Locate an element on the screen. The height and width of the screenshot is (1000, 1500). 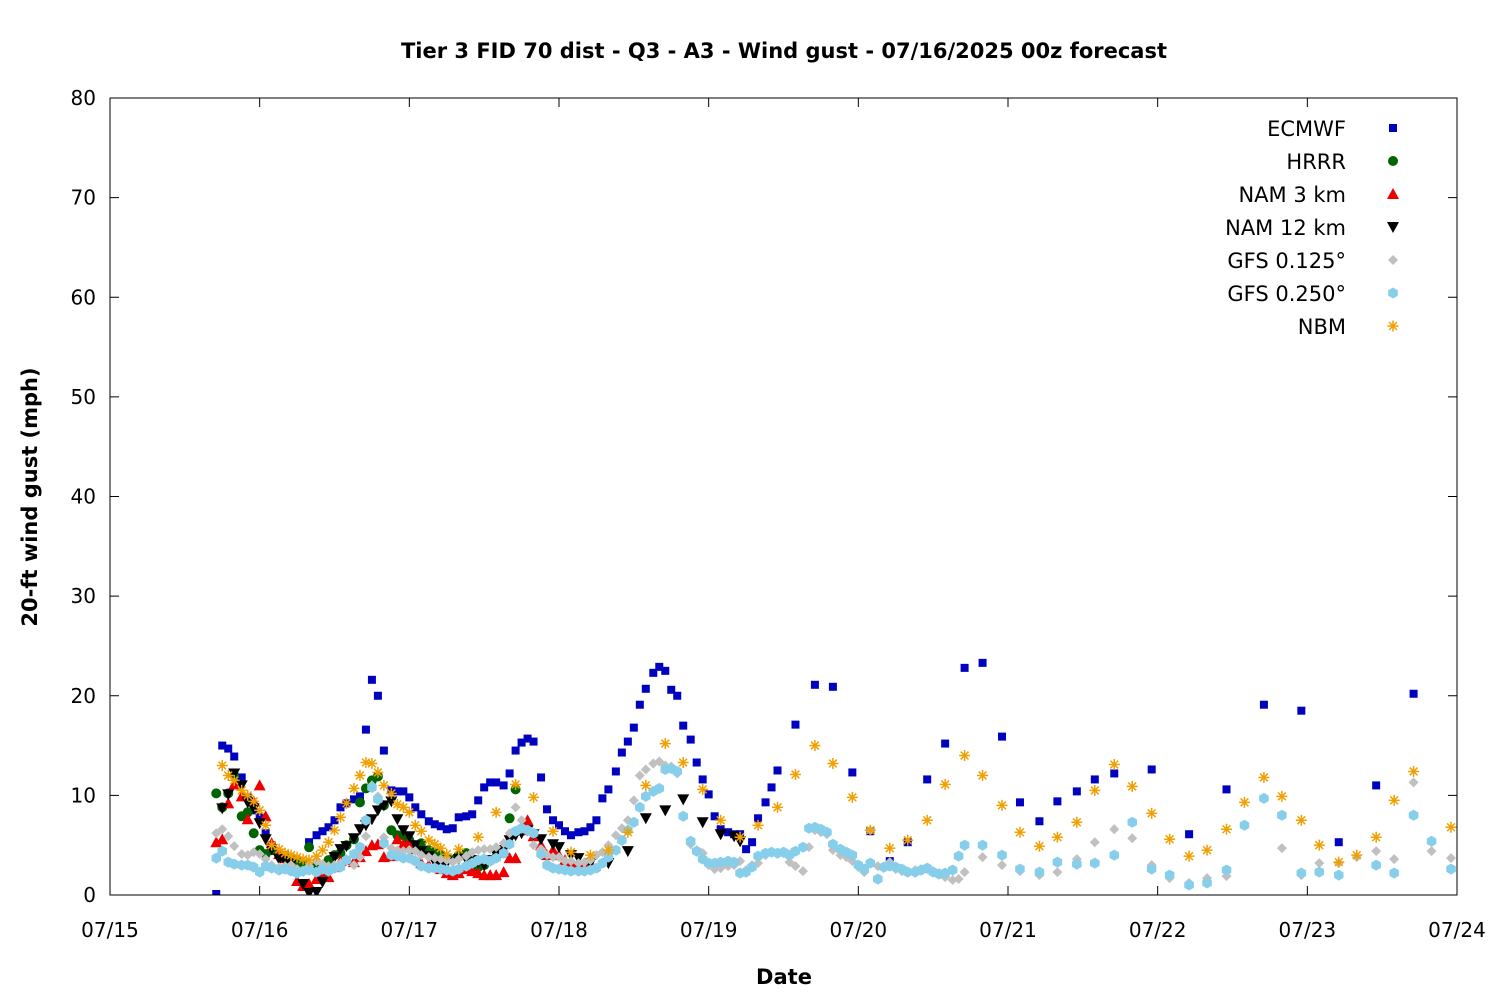
x-tick-label: 07/17 is located at coordinates (410, 930).